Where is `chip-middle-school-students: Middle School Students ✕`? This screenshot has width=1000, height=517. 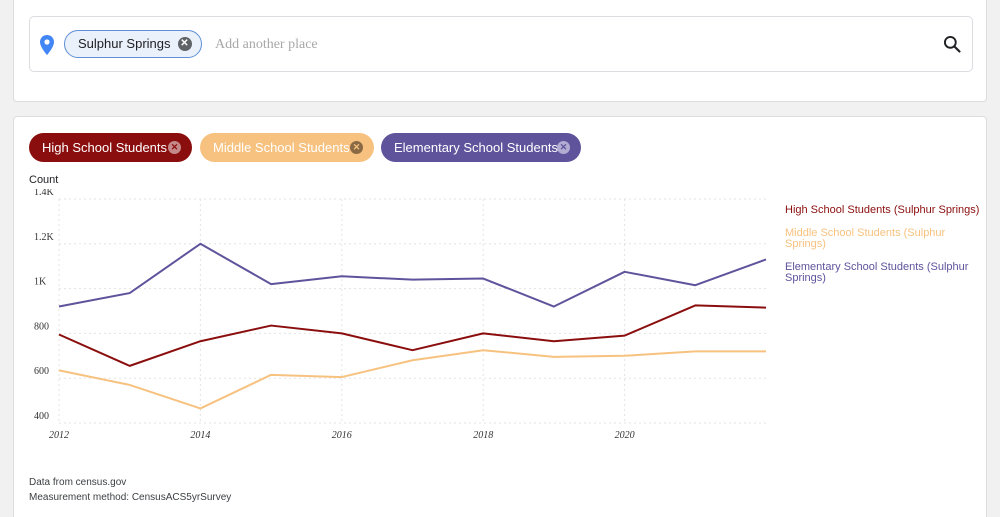 chip-middle-school-students: Middle School Students ✕ is located at coordinates (287, 147).